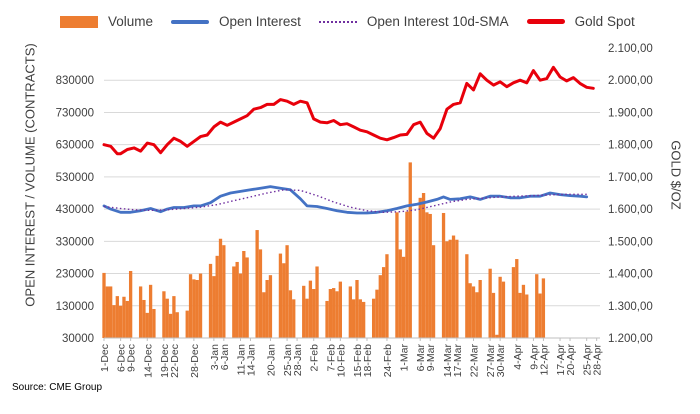 The width and height of the screenshot is (700, 414). What do you see at coordinates (105, 358) in the screenshot?
I see `x-axis-tick-label: 1-Dec` at bounding box center [105, 358].